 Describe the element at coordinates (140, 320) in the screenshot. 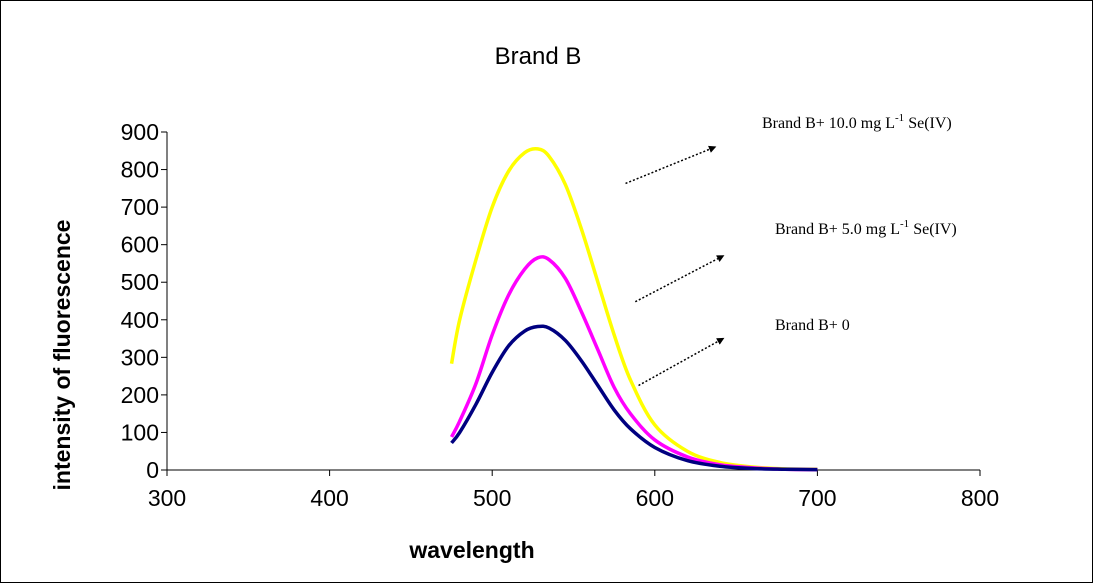

I see `y-tick-label: 400` at that location.